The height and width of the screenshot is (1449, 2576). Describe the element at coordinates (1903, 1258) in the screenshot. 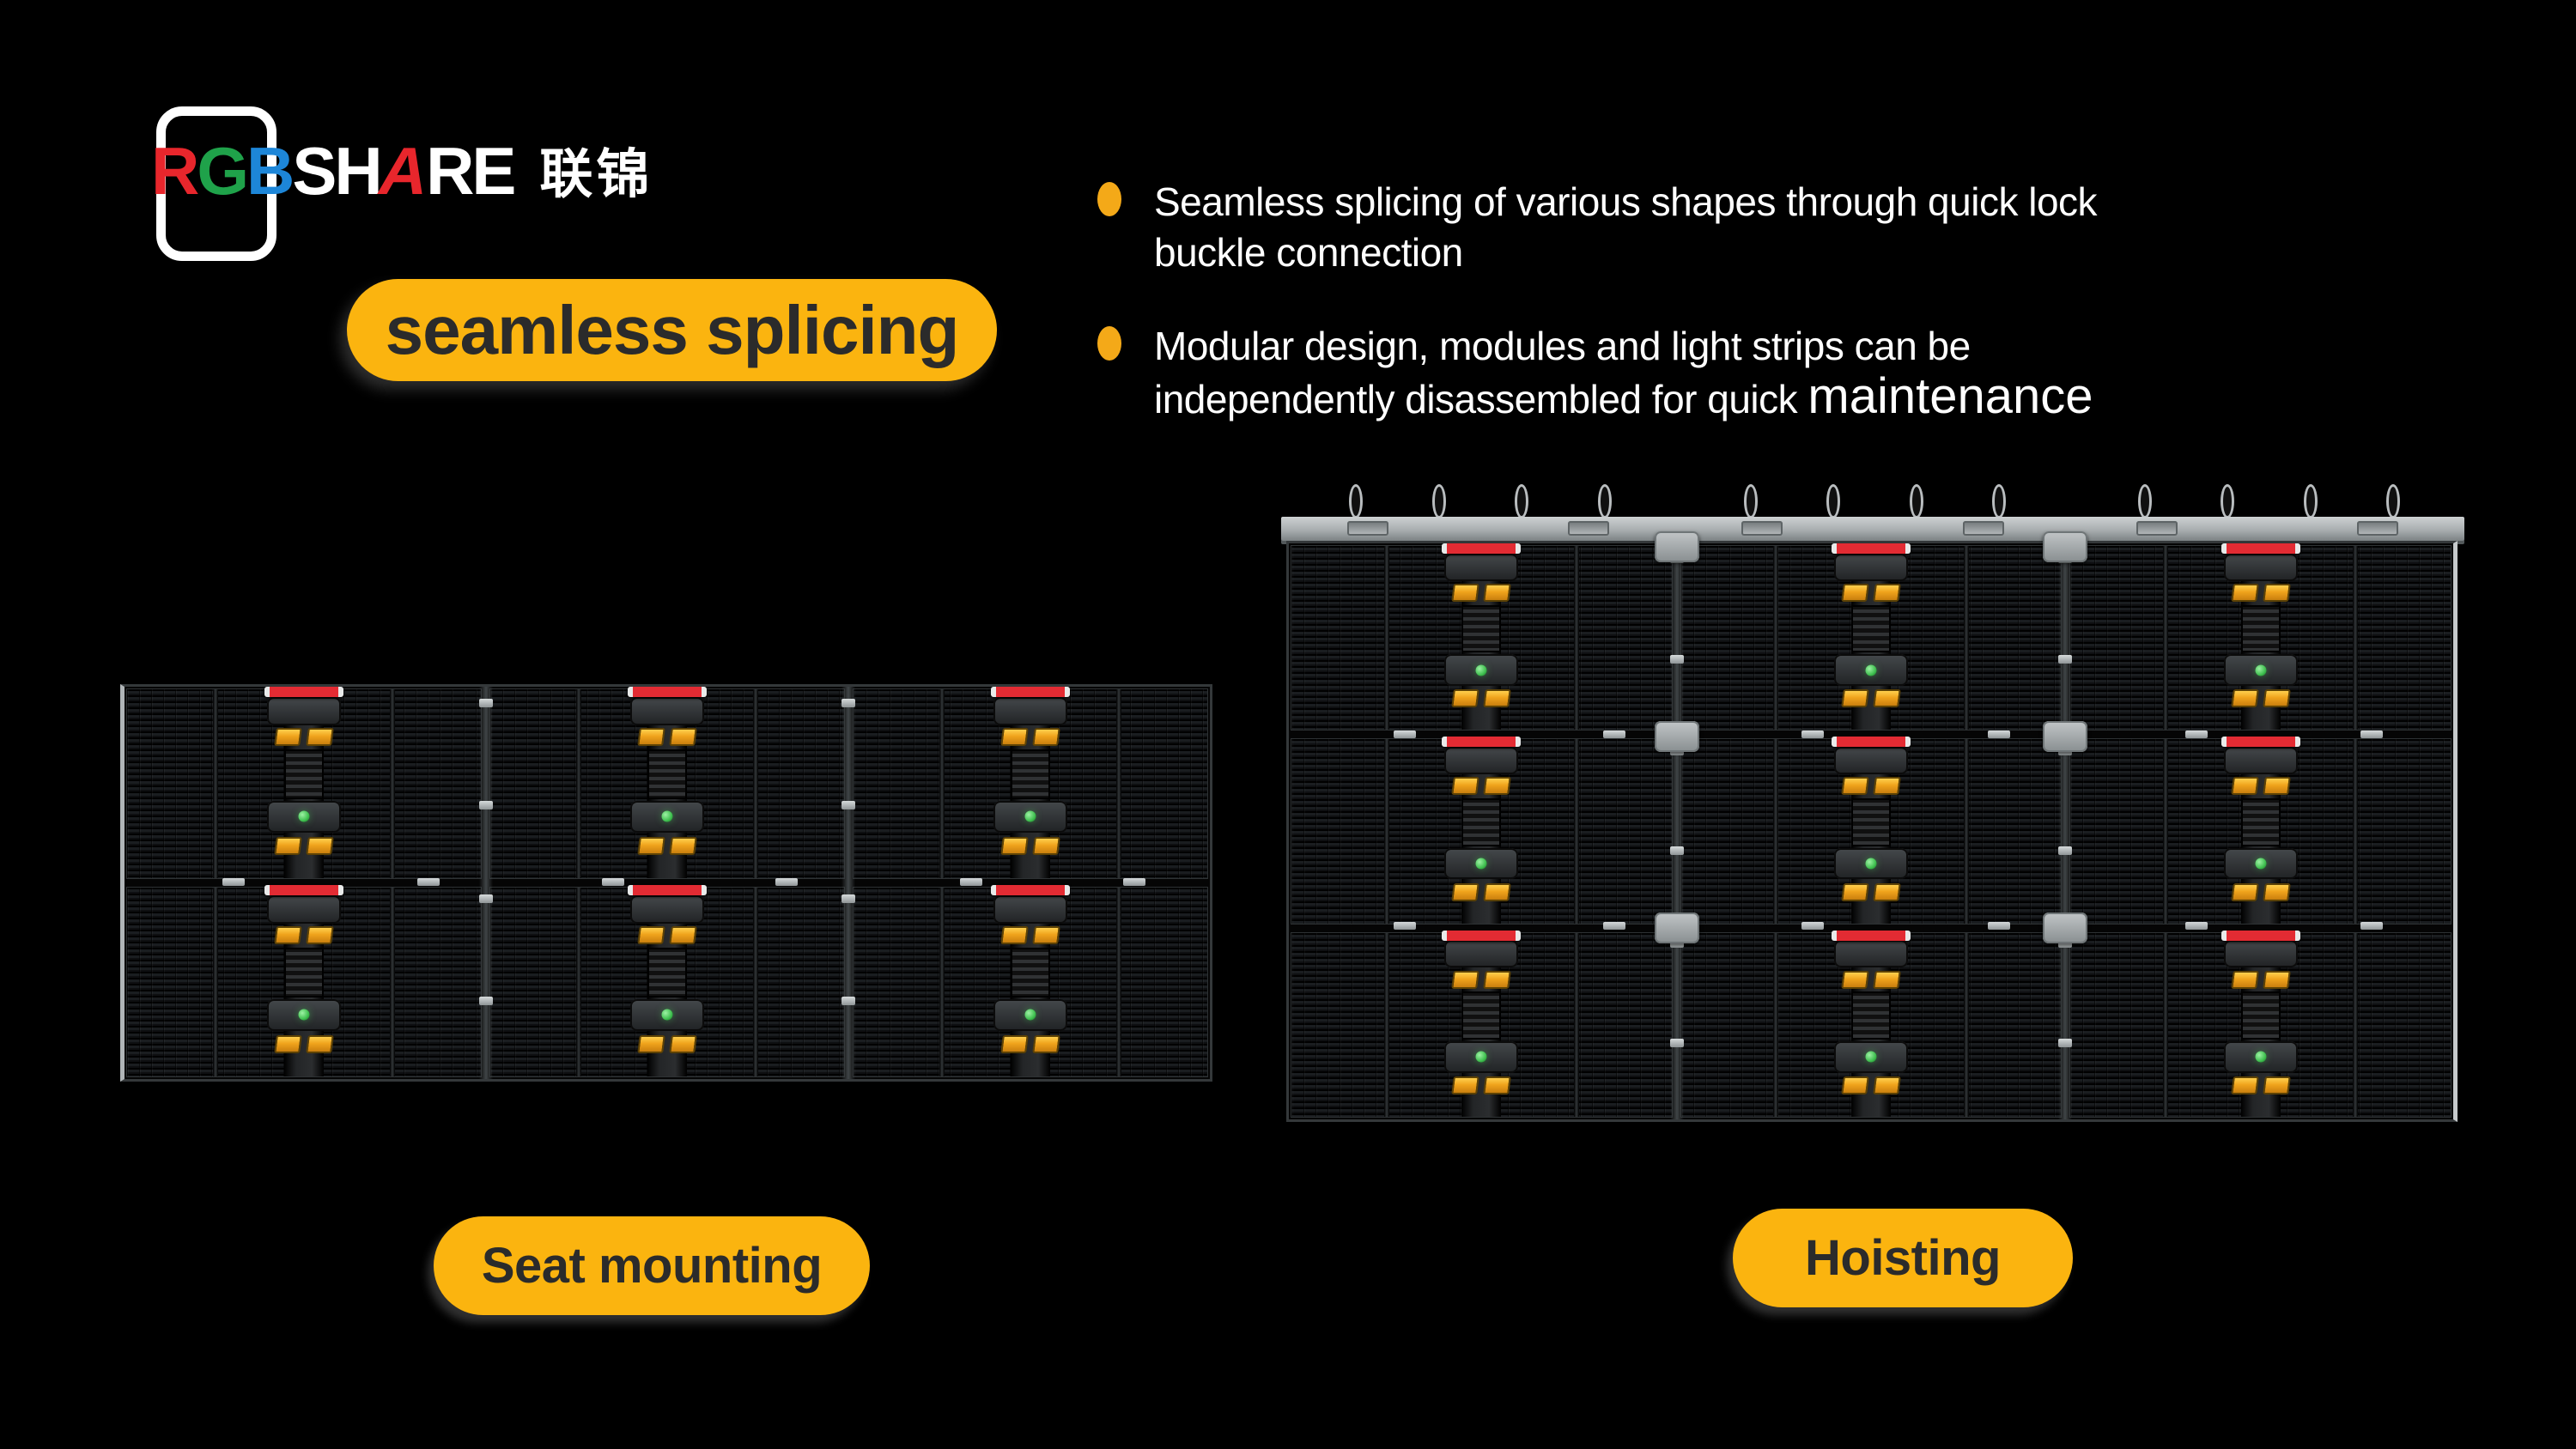

I see `caption-text: Hoisting` at that location.